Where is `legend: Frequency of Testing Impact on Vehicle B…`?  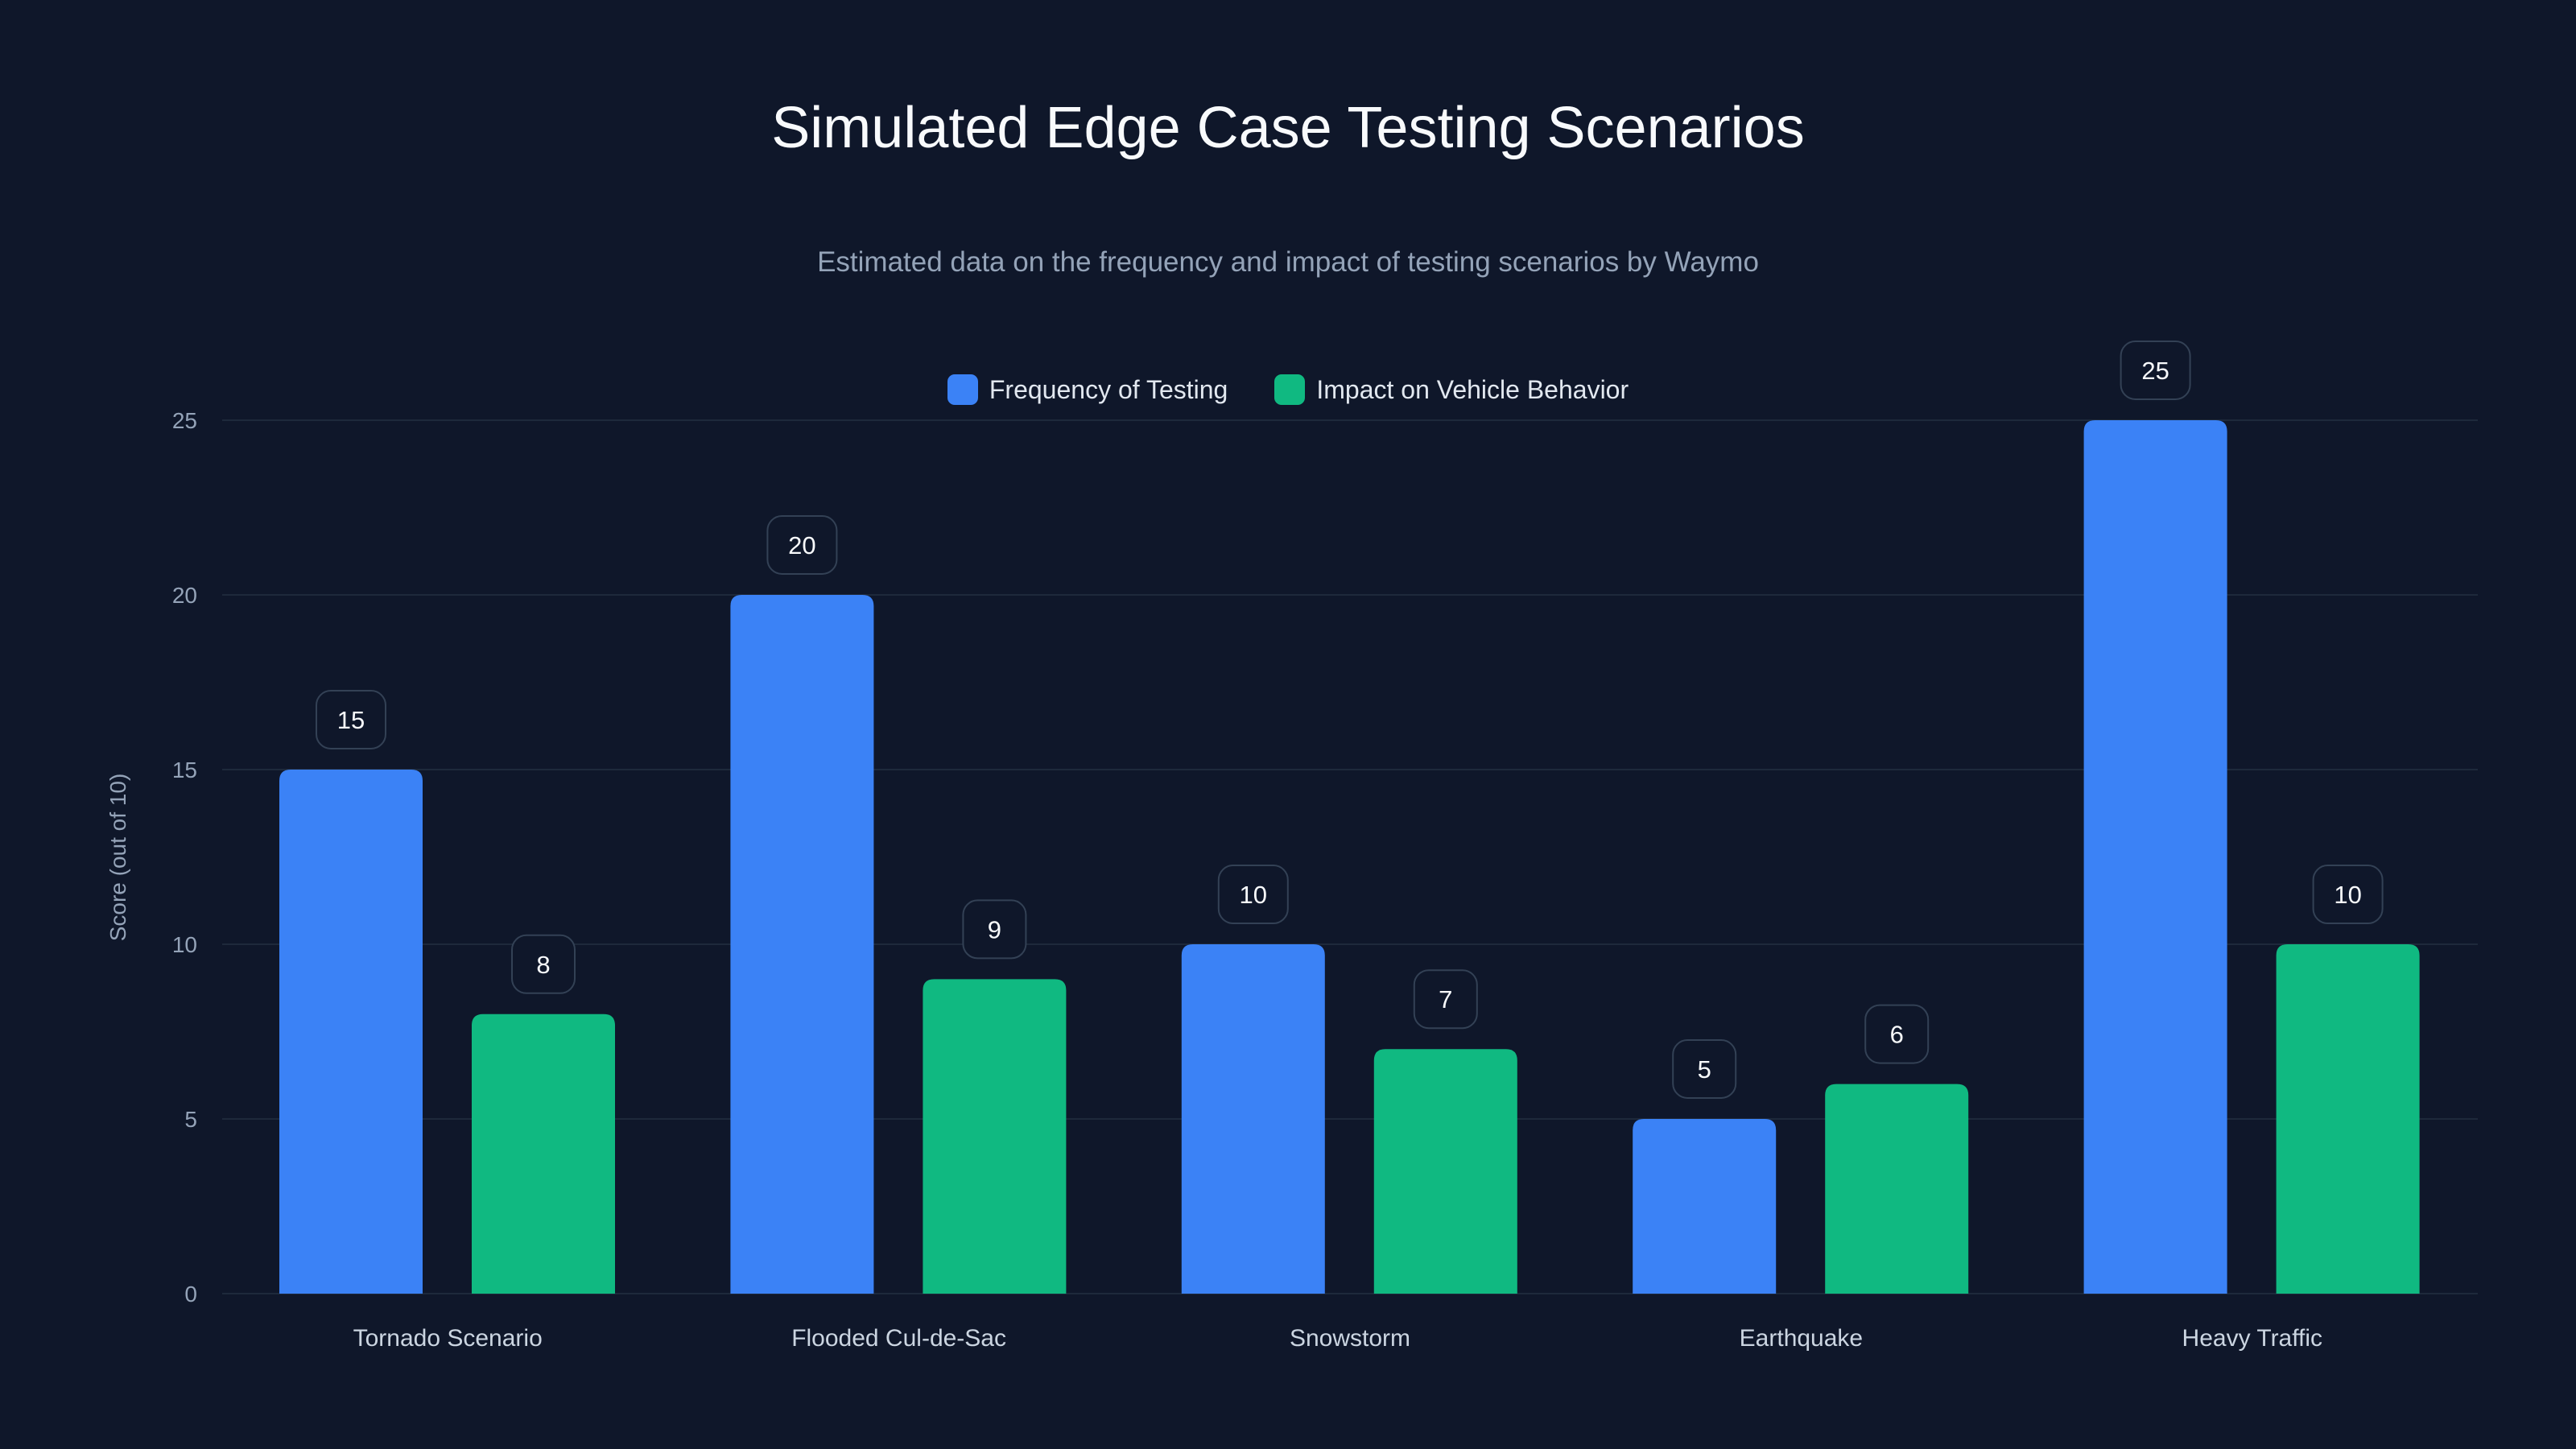 legend: Frequency of Testing Impact on Vehicle B… is located at coordinates (1288, 389).